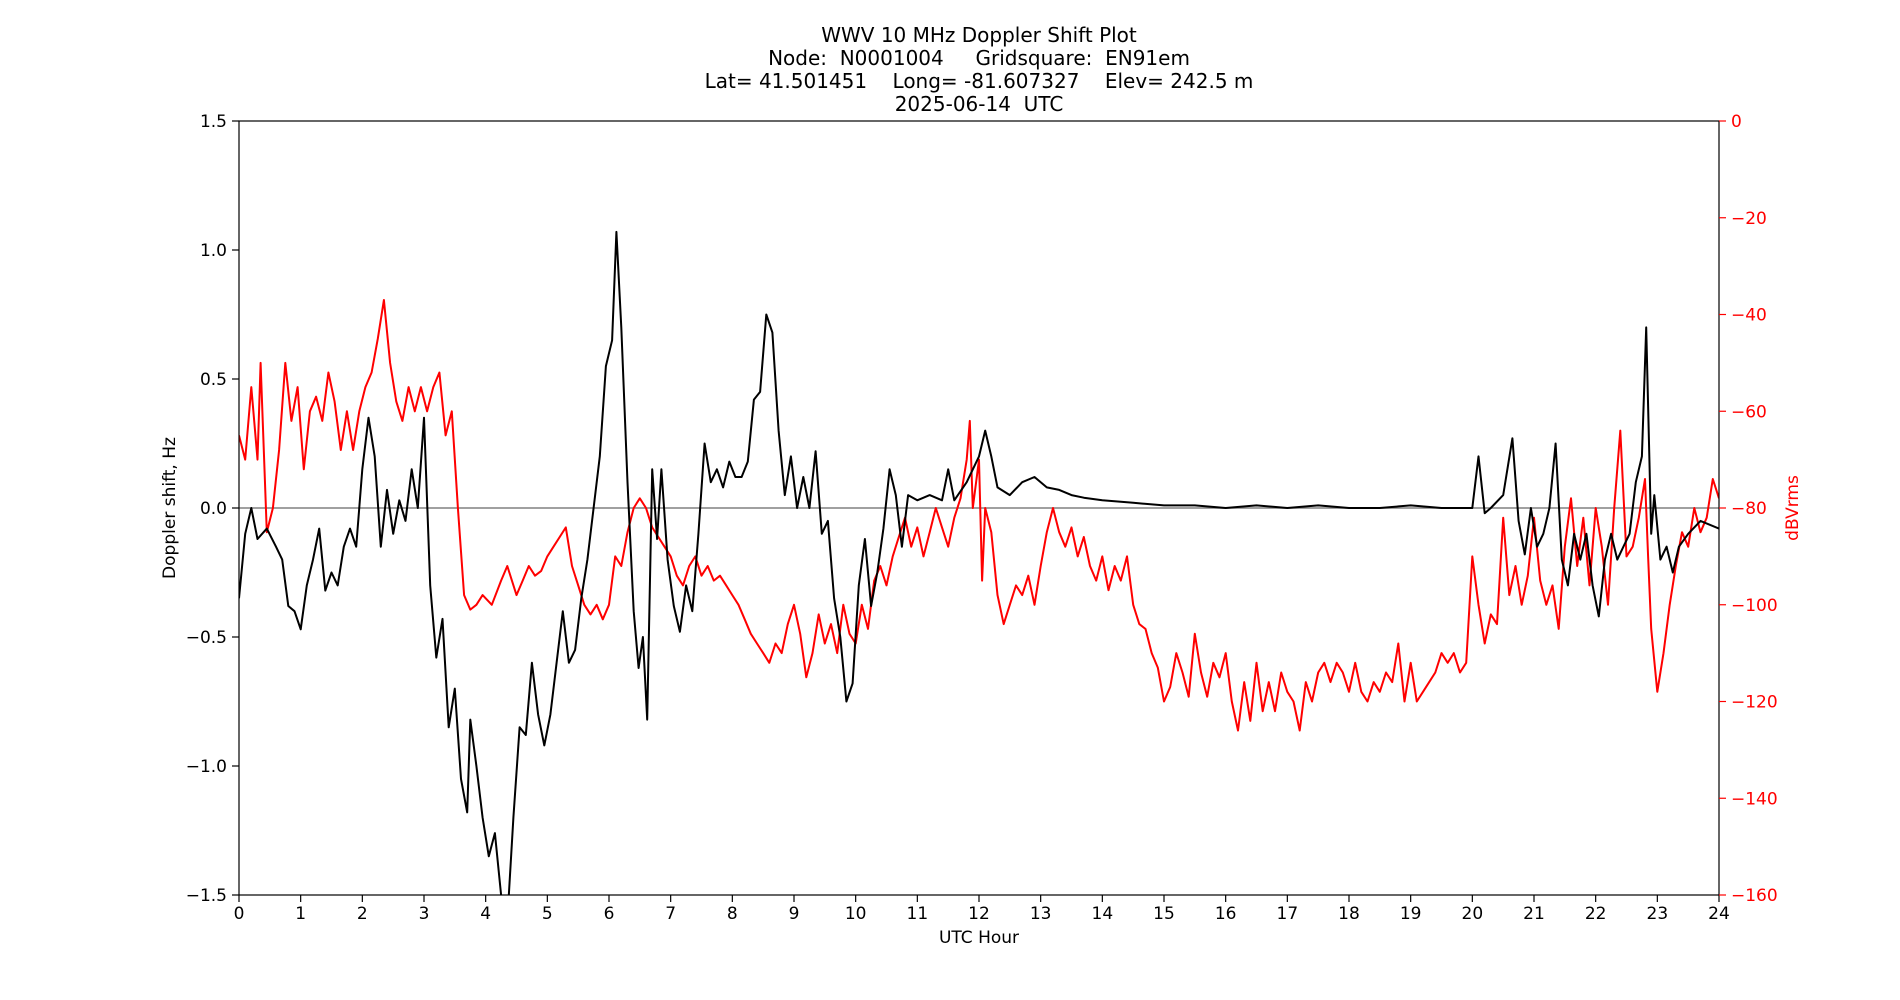  Describe the element at coordinates (1473, 914) in the screenshot. I see `x-tick-label: 20` at that location.